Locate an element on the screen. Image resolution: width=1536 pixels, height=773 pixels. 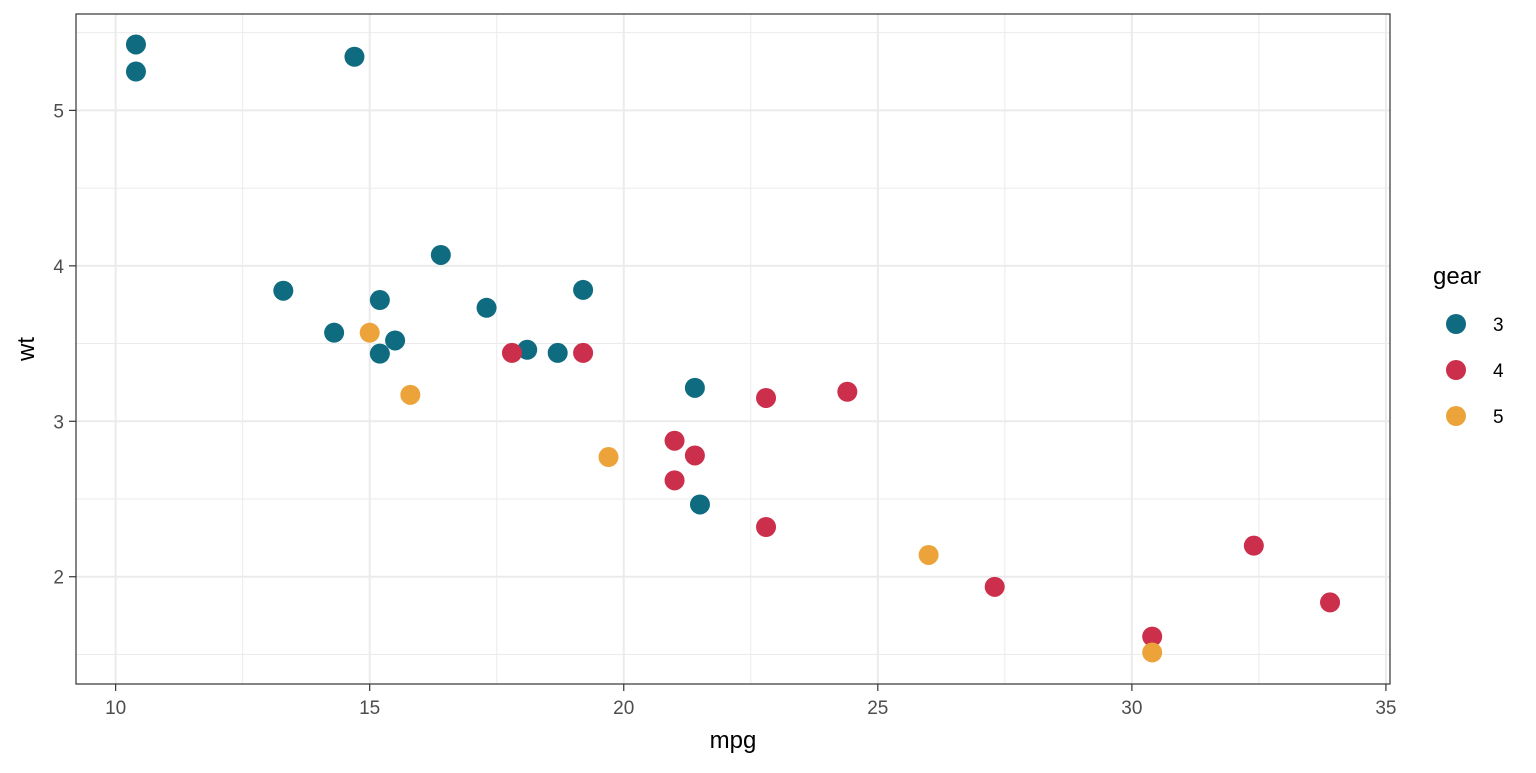
legend: gear 3 4 5 is located at coordinates (1468, 345).